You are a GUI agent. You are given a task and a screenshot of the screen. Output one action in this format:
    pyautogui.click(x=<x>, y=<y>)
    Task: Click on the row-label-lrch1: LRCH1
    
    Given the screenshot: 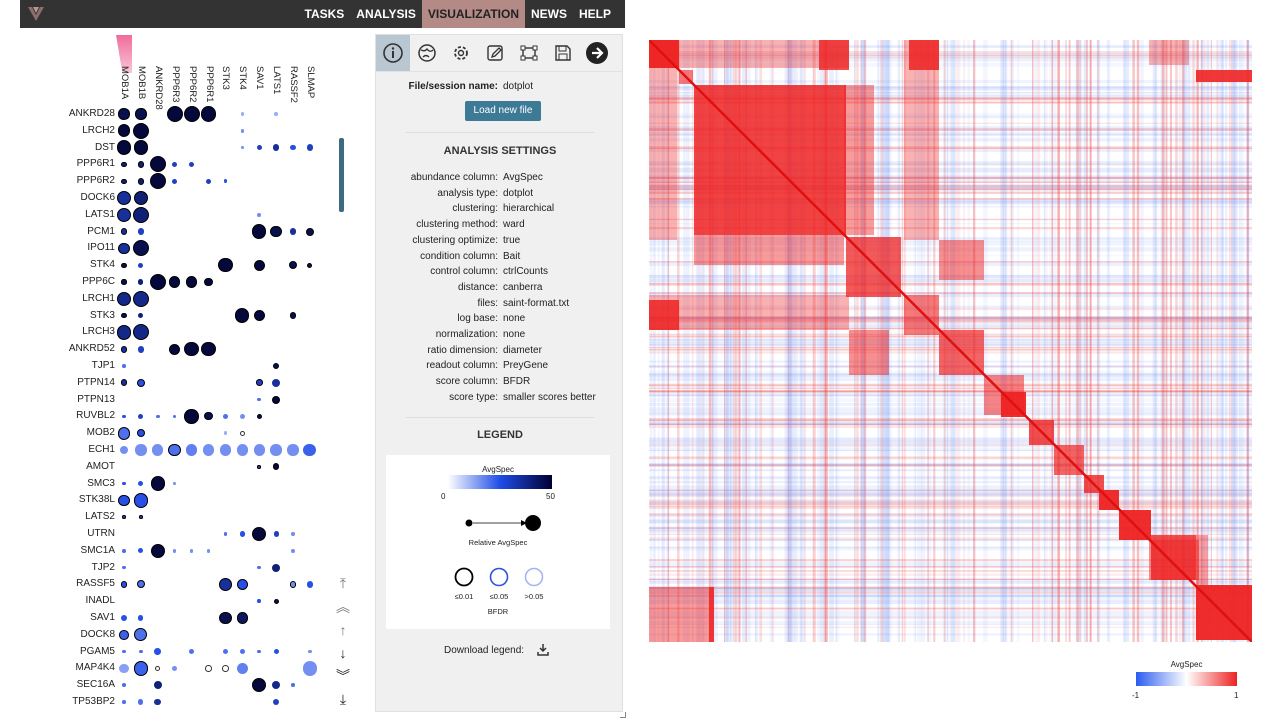 What is the action you would take?
    pyautogui.click(x=98, y=298)
    